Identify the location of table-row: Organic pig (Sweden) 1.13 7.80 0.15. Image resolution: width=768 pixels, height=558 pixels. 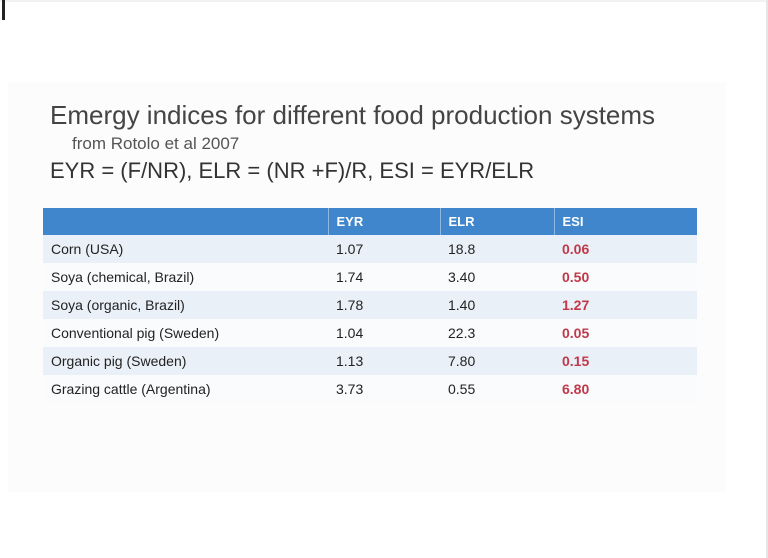
(370, 361).